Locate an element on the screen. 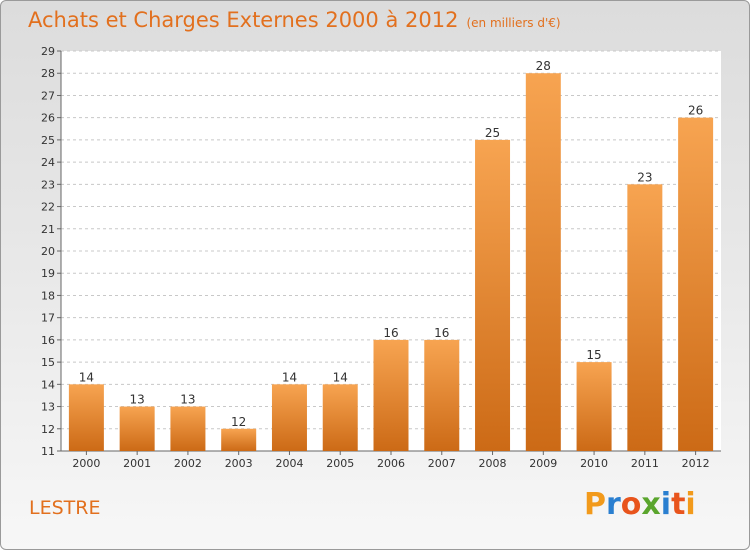 Image resolution: width=750 pixels, height=550 pixels. x-tick-label: 2001 is located at coordinates (137, 463).